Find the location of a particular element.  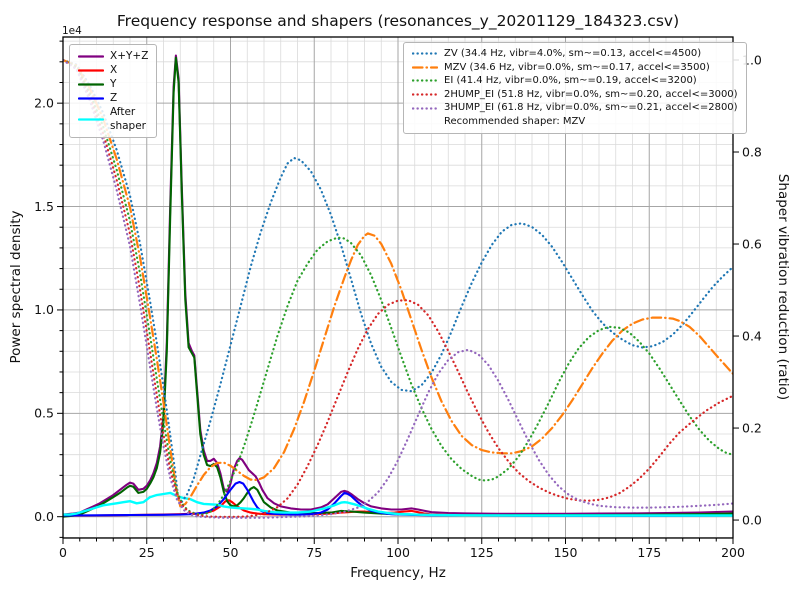

x-tick-label: 175 is located at coordinates (649, 552).